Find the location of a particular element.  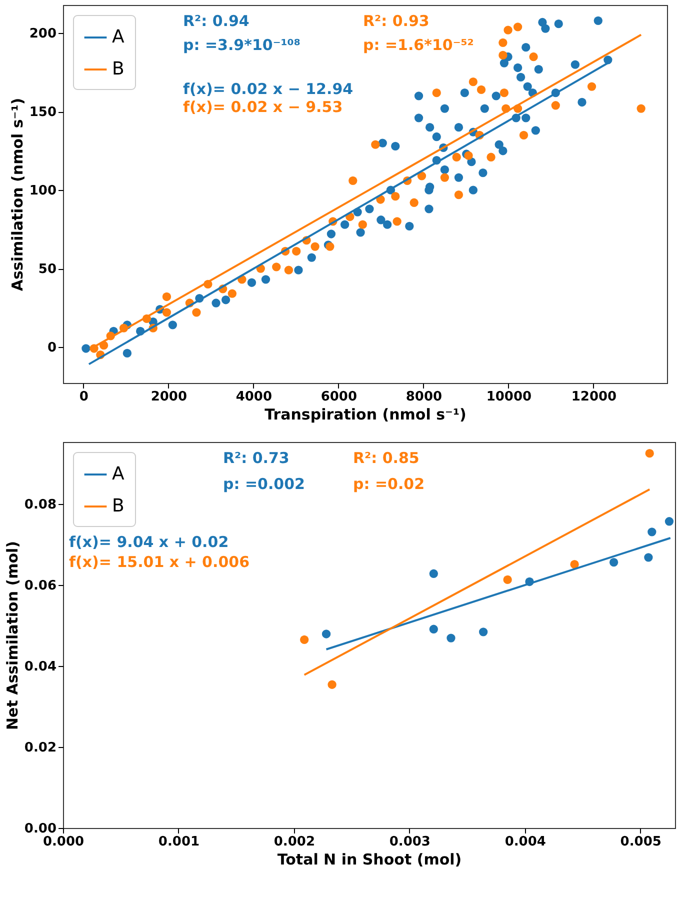

y-tick-label: 100 is located at coordinates (42, 191).